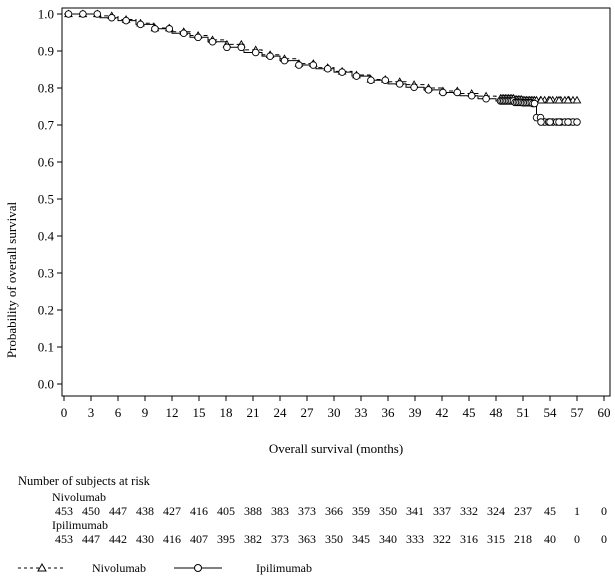  I want to click on risk-count: 453, so click(64, 511).